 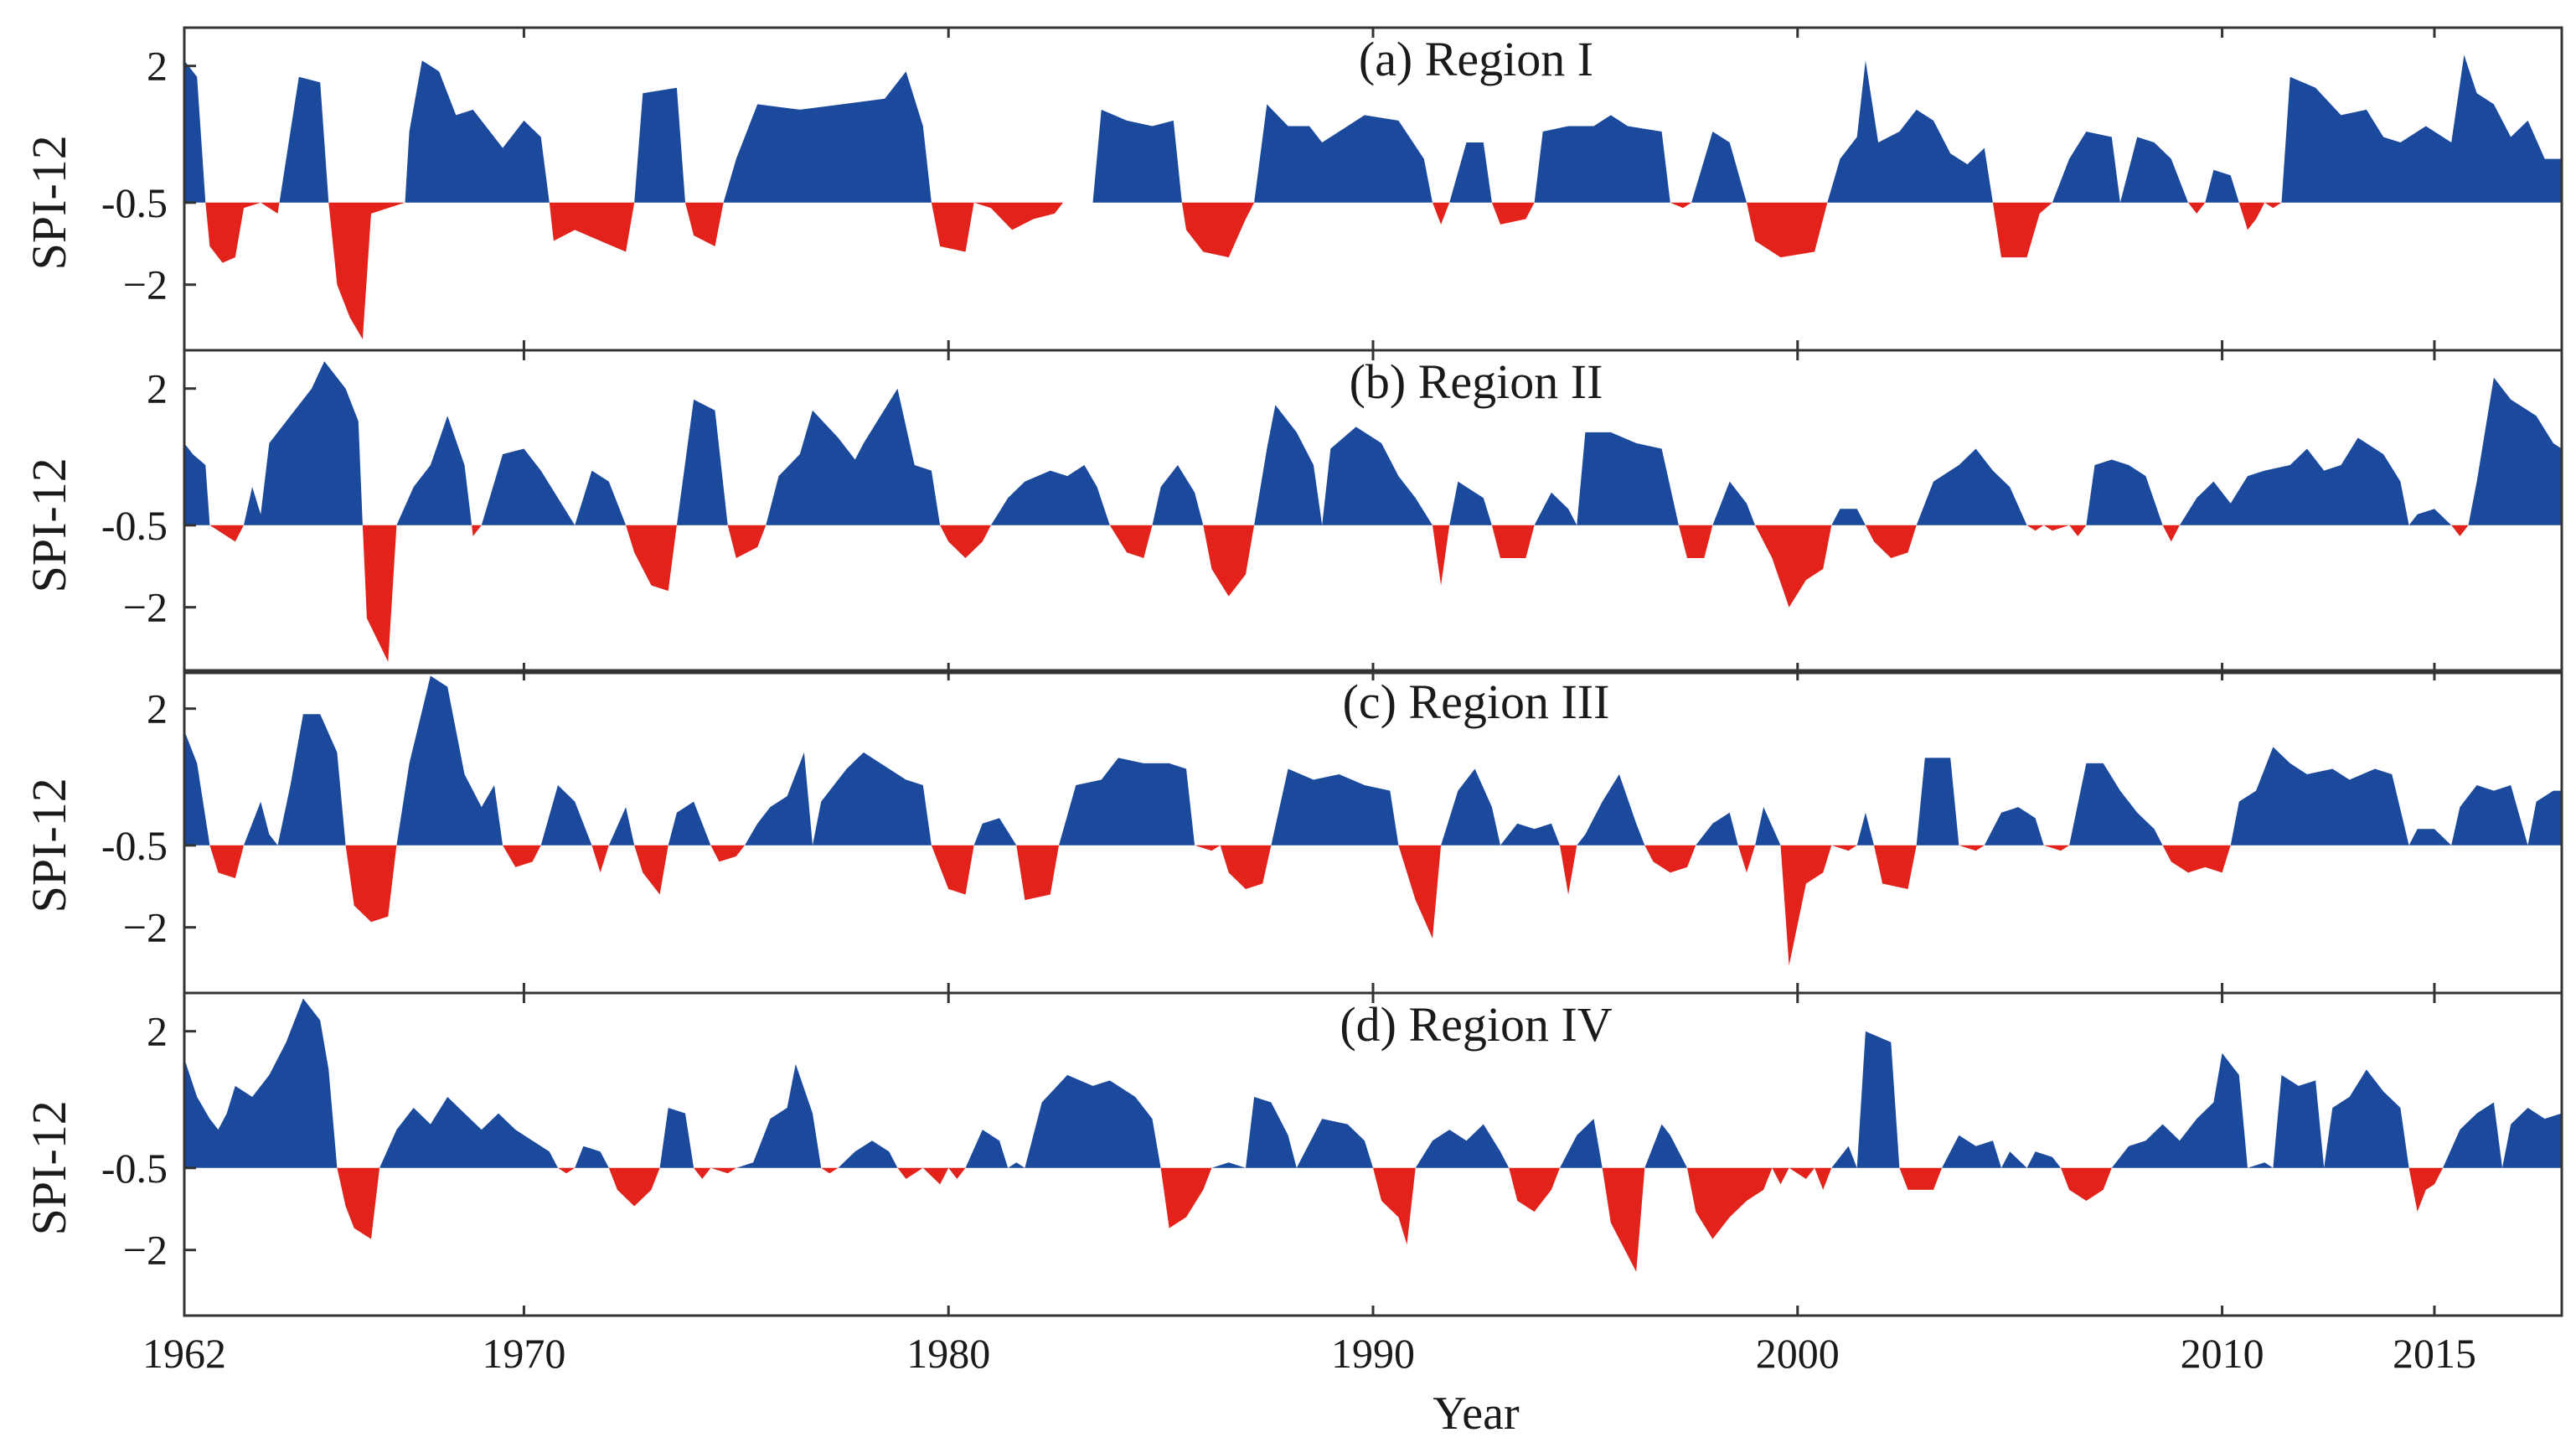 What do you see at coordinates (134, 1168) in the screenshot?
I see `ytick-label-4-1: -0.5` at bounding box center [134, 1168].